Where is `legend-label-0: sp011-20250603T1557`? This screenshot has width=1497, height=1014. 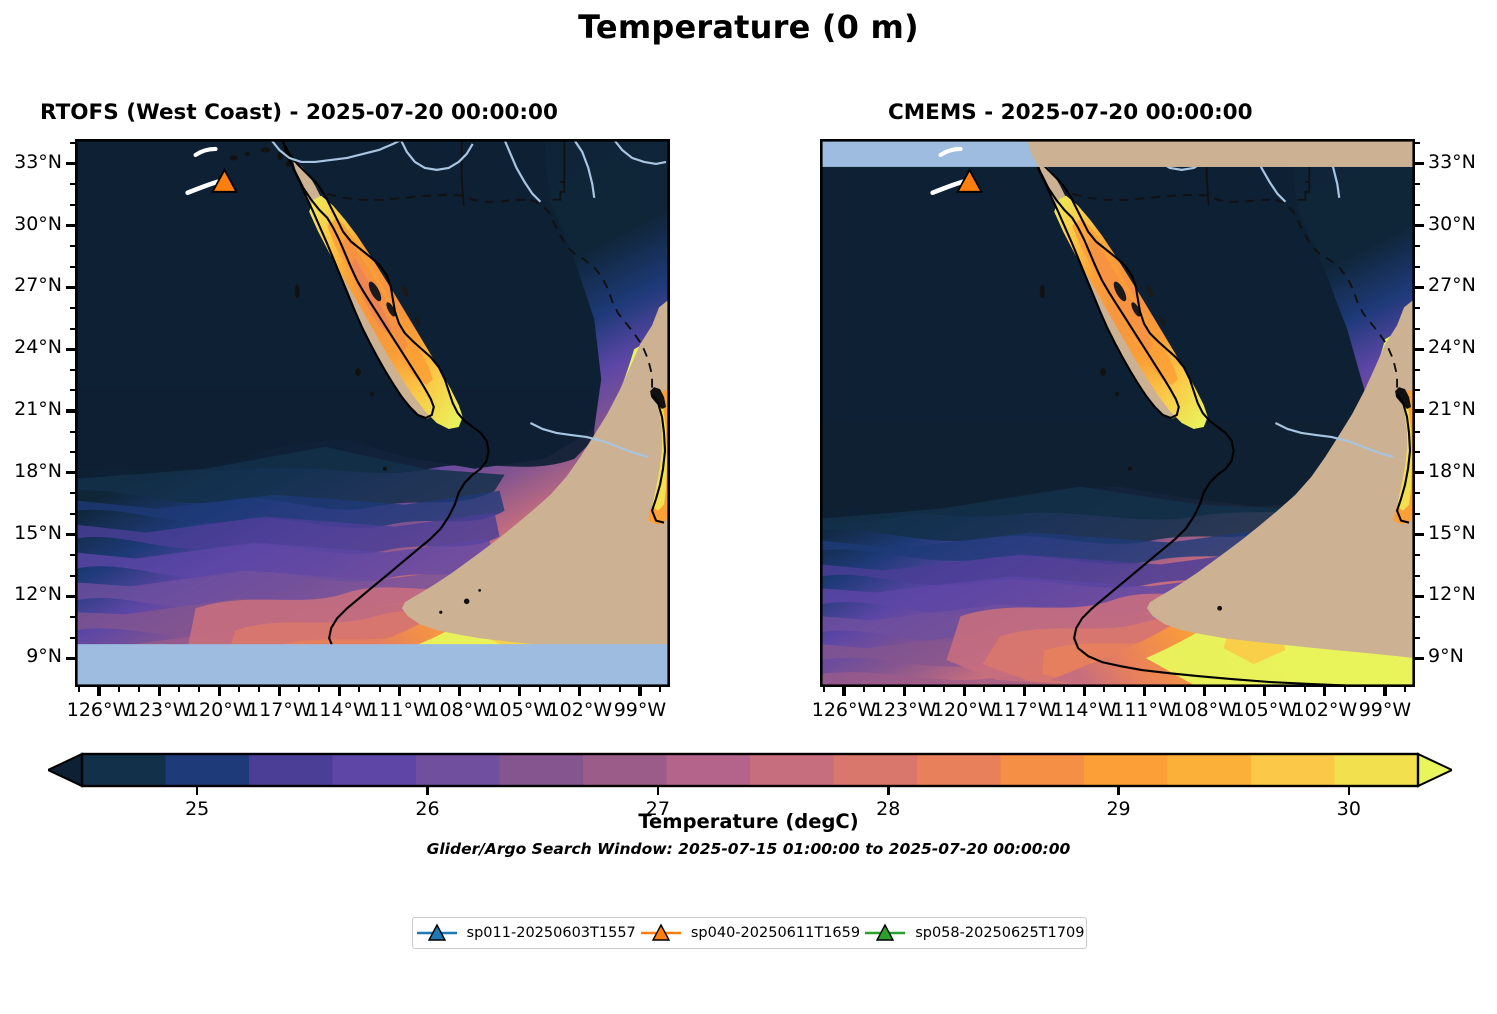
legend-label-0: sp011-20250603T1557 is located at coordinates (551, 933).